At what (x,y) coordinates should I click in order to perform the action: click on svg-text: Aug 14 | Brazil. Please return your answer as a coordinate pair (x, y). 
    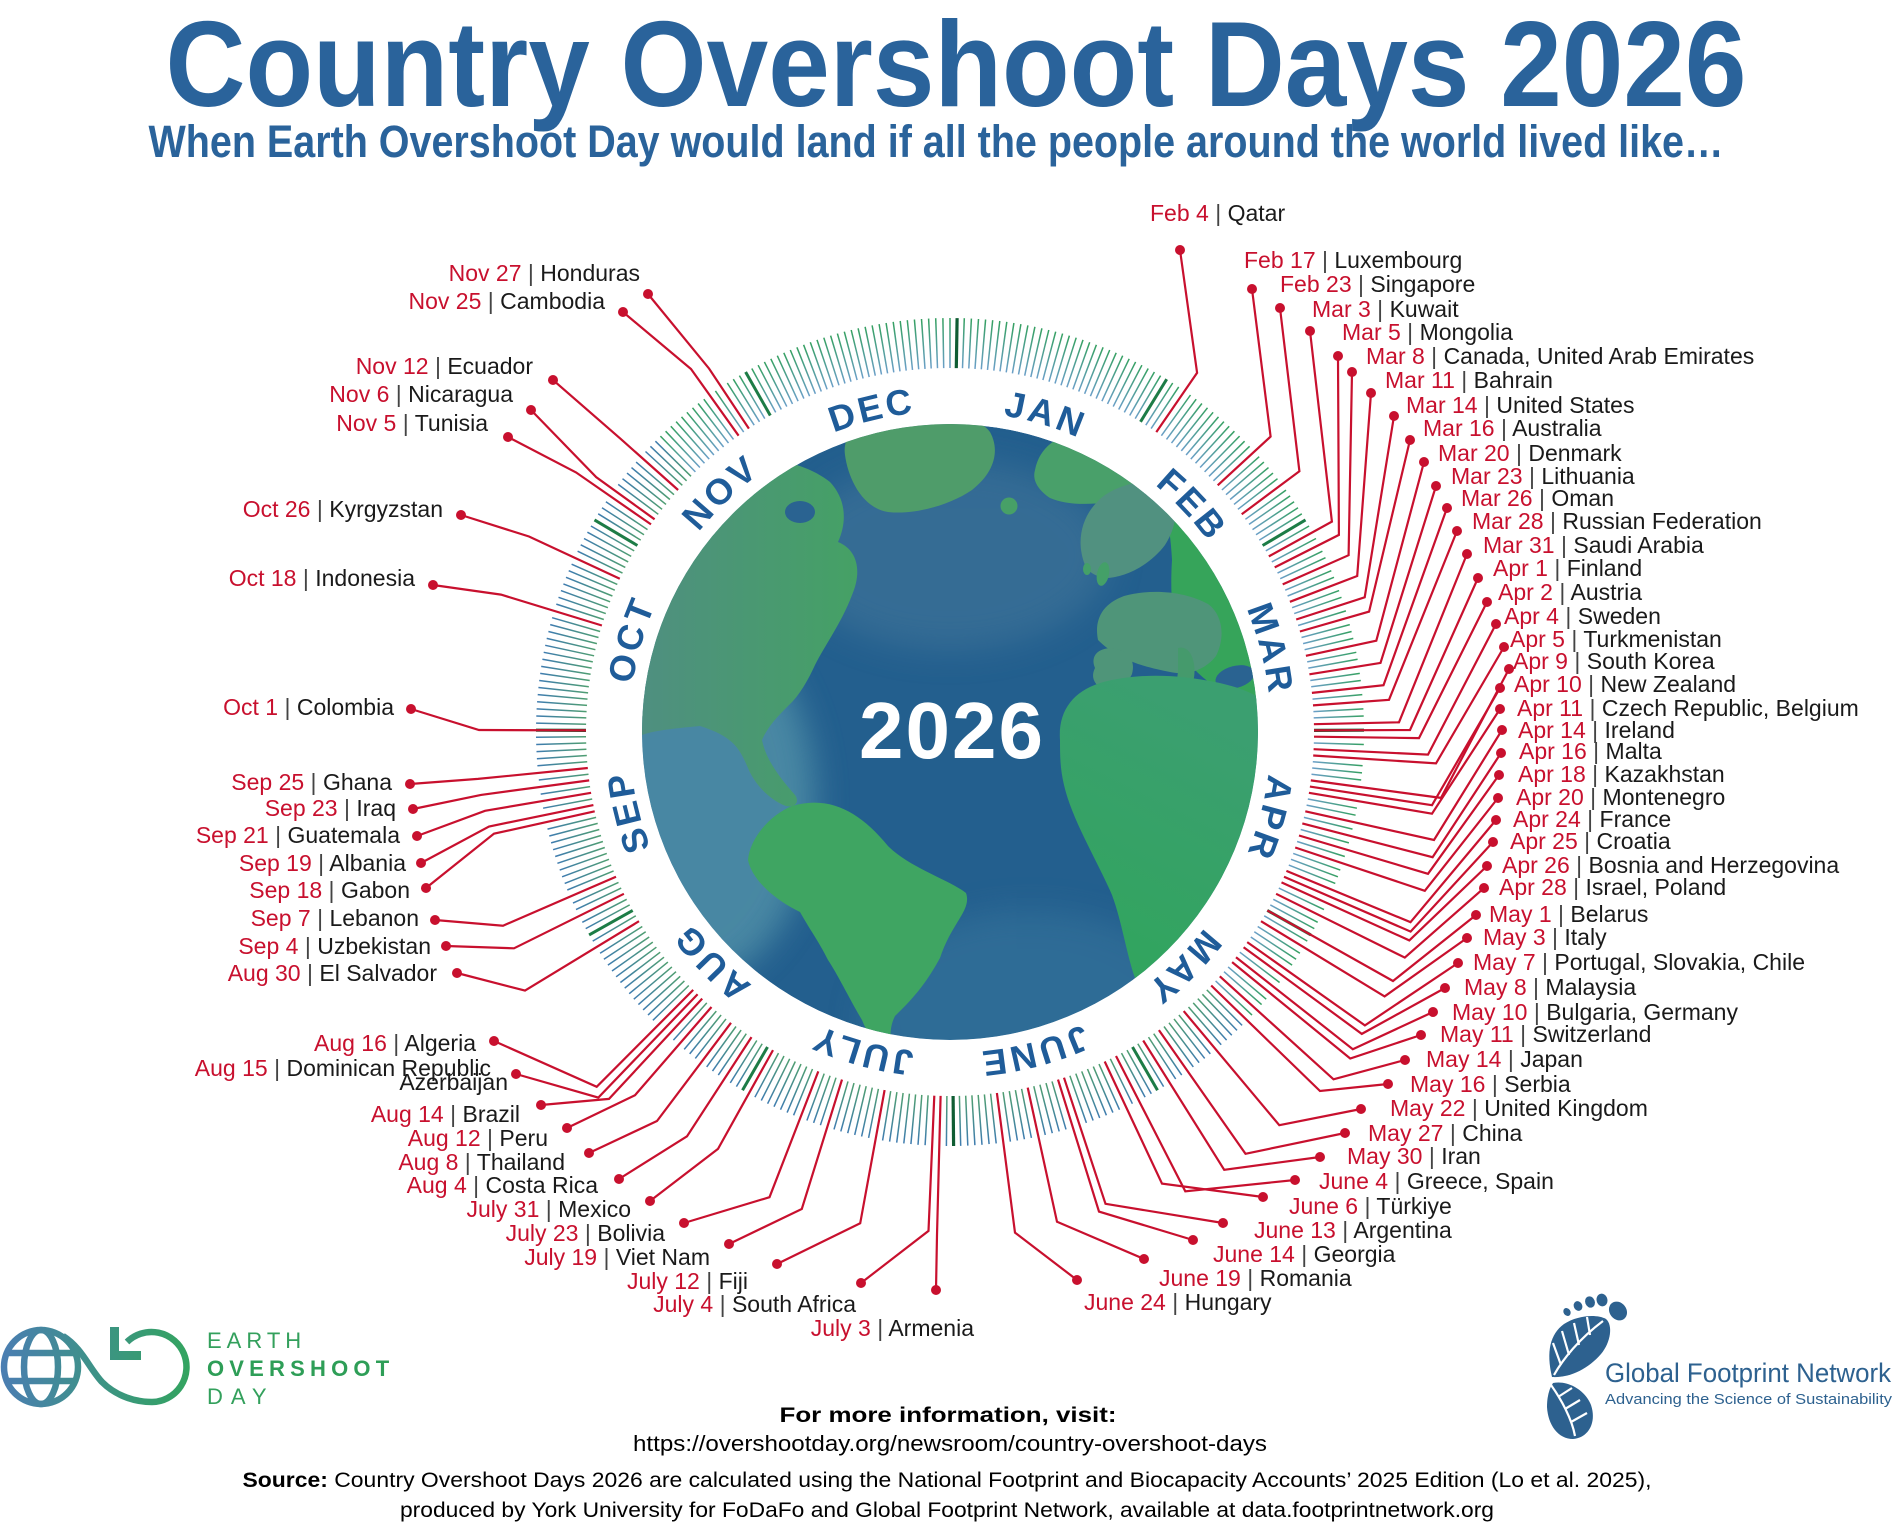
    Looking at the image, I should click on (445, 1114).